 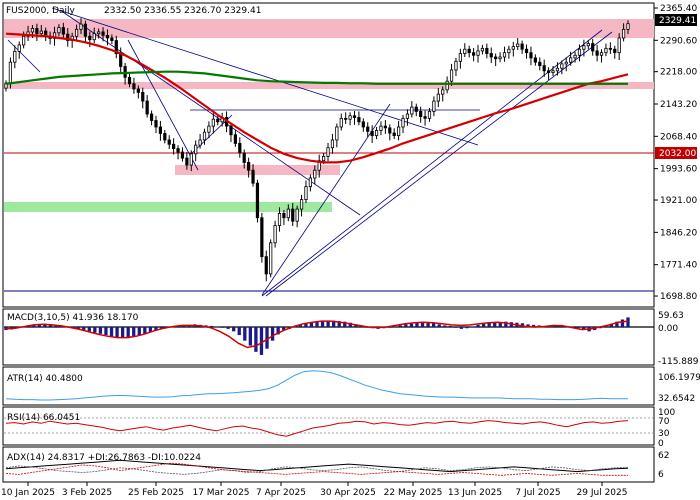 What do you see at coordinates (220, 493) in the screenshot?
I see `date-tick-label: 17 Mar 2025` at bounding box center [220, 493].